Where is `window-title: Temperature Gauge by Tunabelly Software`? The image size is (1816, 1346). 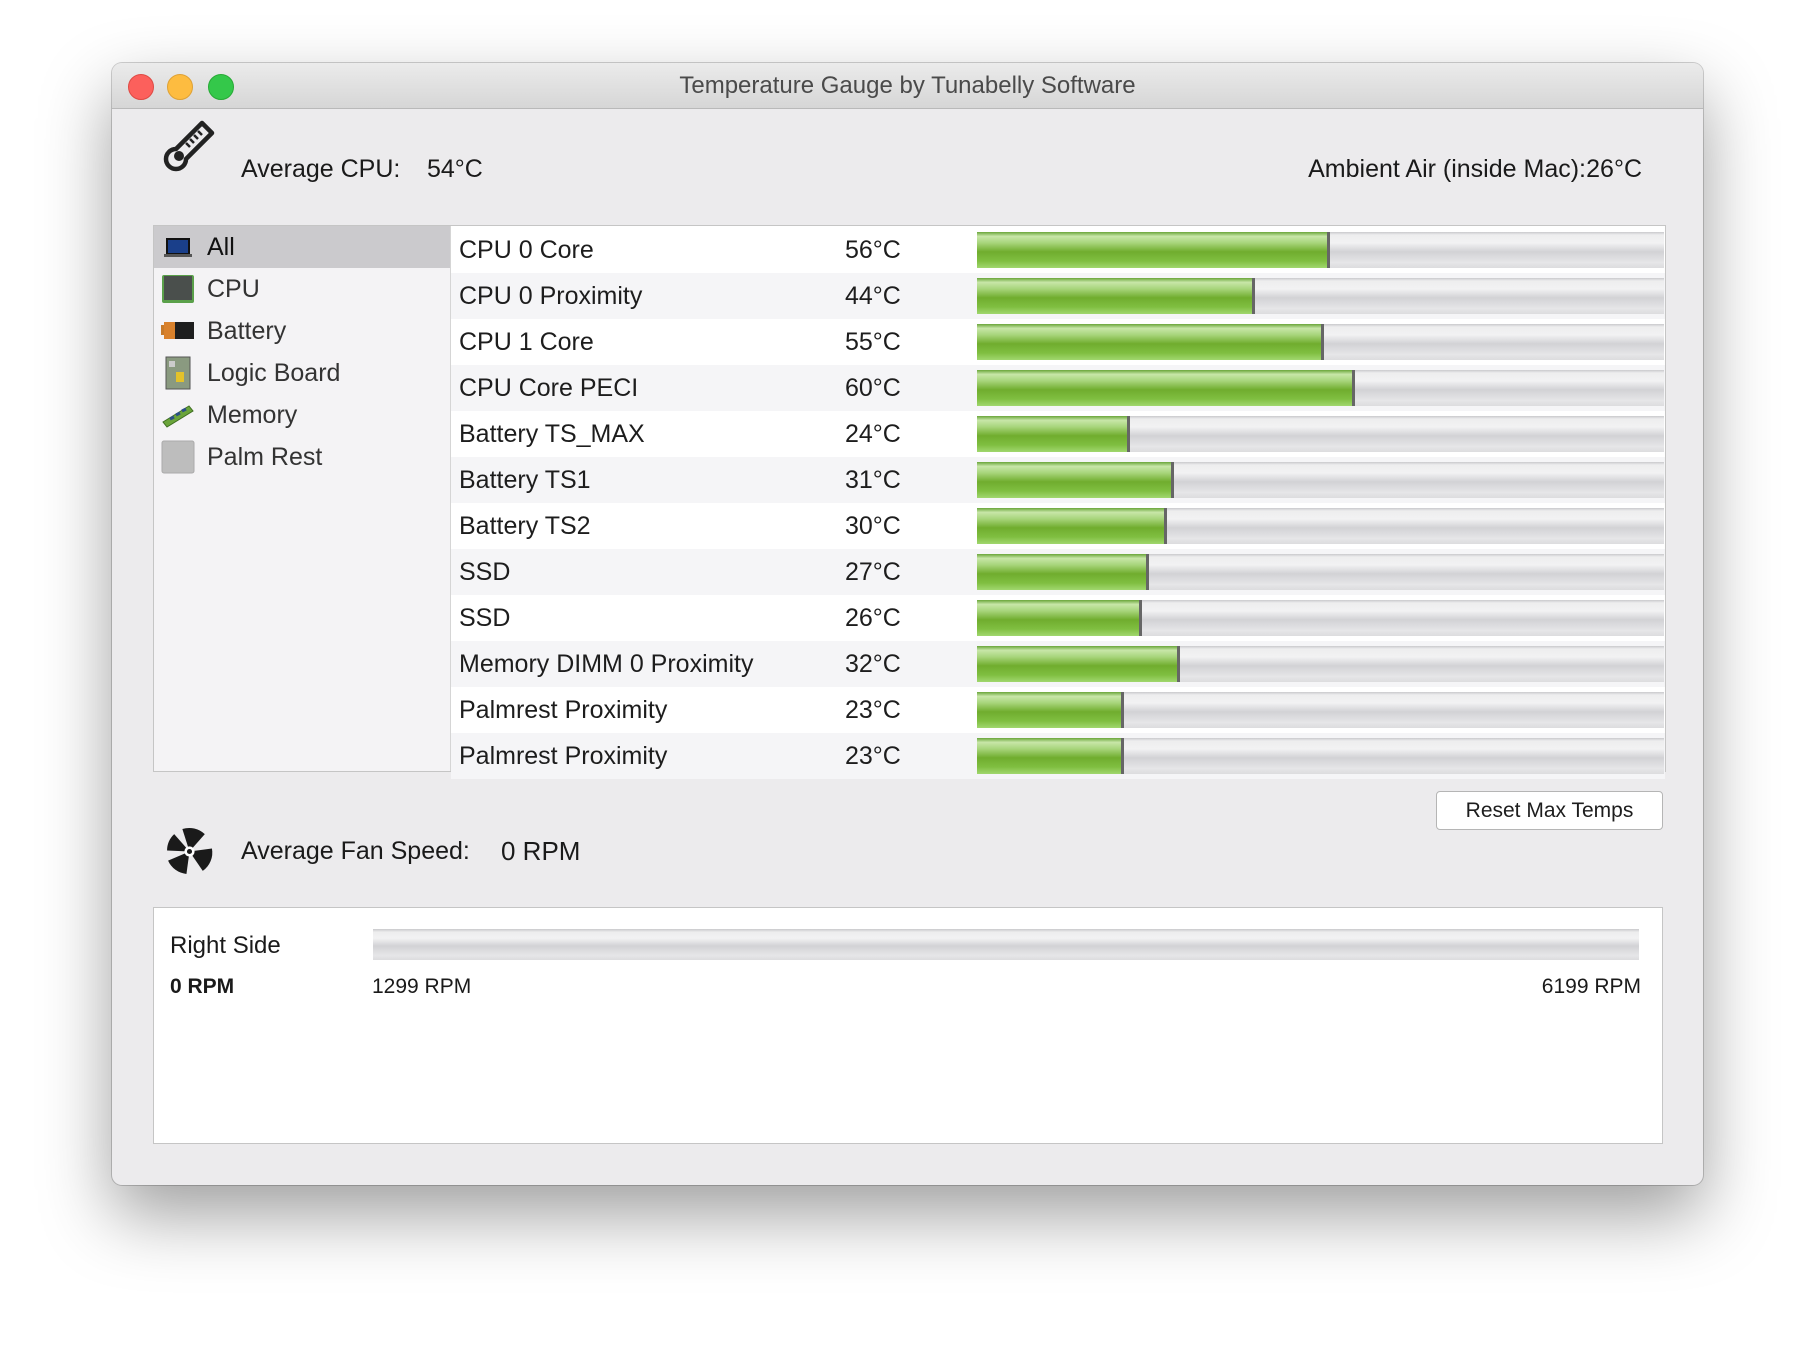
window-title: Temperature Gauge by Tunabelly Software is located at coordinates (907, 85).